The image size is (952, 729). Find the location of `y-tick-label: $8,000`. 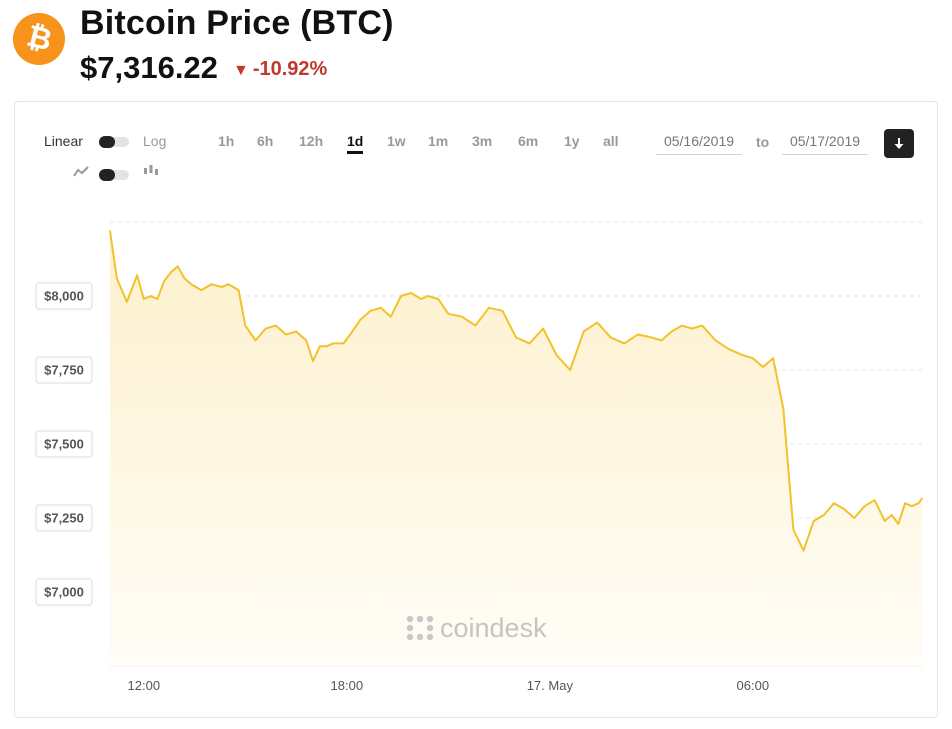

y-tick-label: $8,000 is located at coordinates (64, 296).